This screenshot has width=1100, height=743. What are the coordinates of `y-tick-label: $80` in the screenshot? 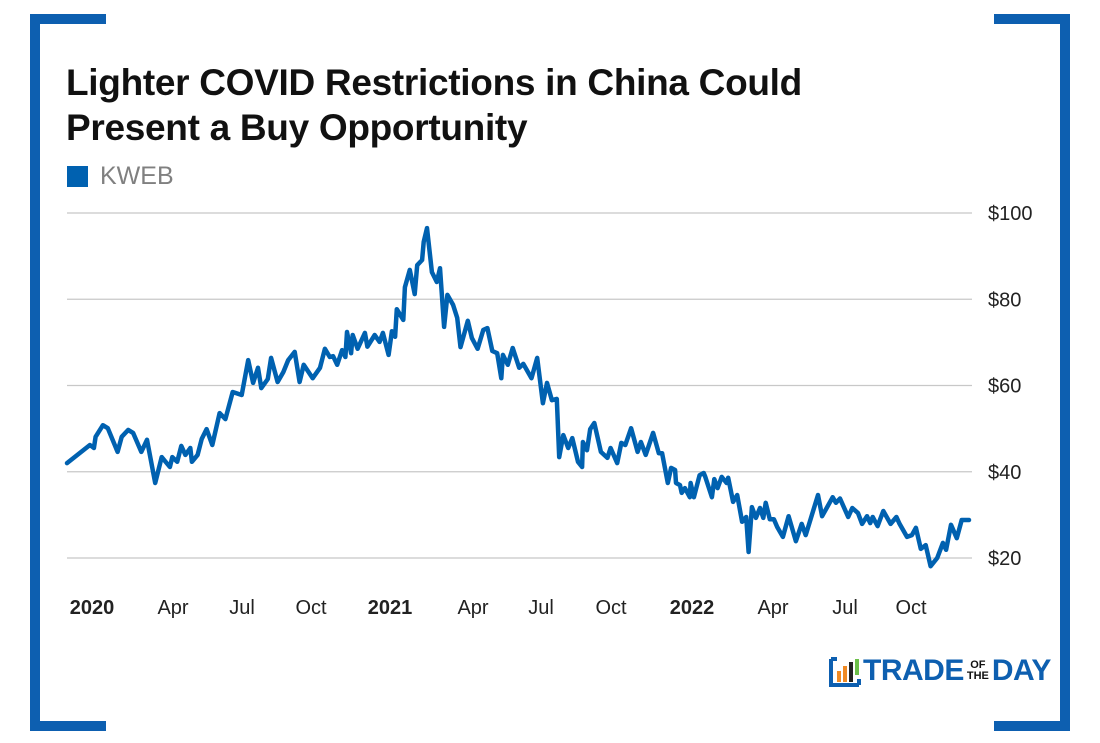 It's located at (1004, 300).